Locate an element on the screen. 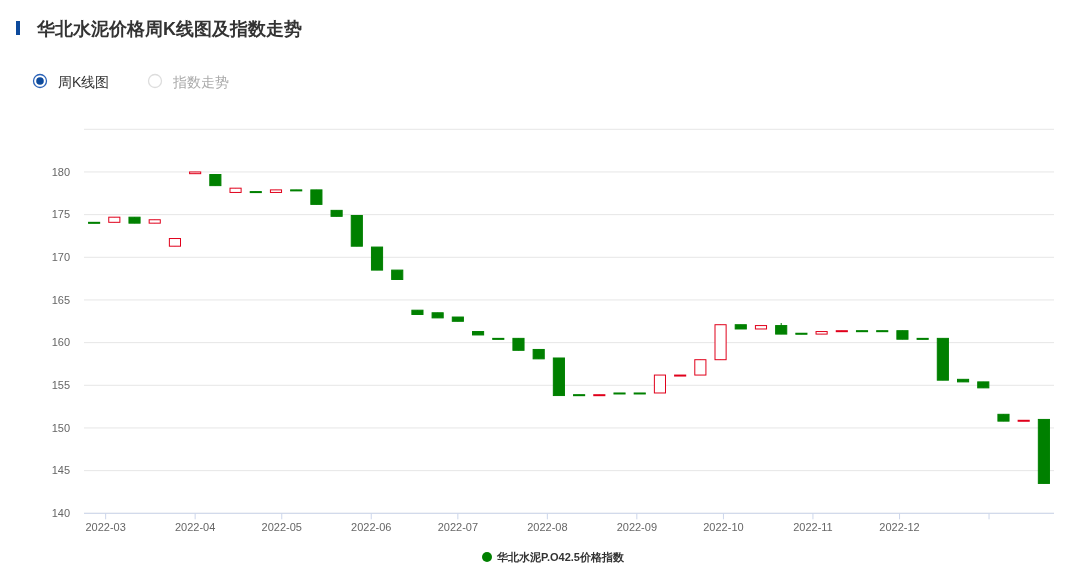  x-tick-label: 2022-06 is located at coordinates (371, 527).